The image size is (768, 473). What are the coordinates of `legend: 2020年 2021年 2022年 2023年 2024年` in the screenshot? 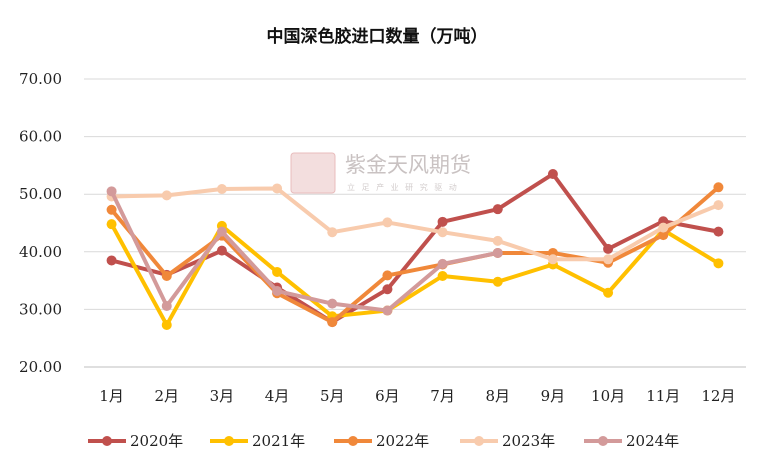 It's located at (383, 441).